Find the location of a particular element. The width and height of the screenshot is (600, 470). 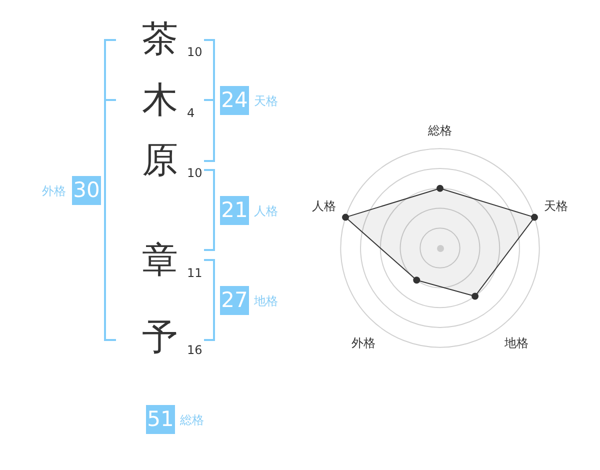

category-label: 原 is located at coordinates (160, 160).